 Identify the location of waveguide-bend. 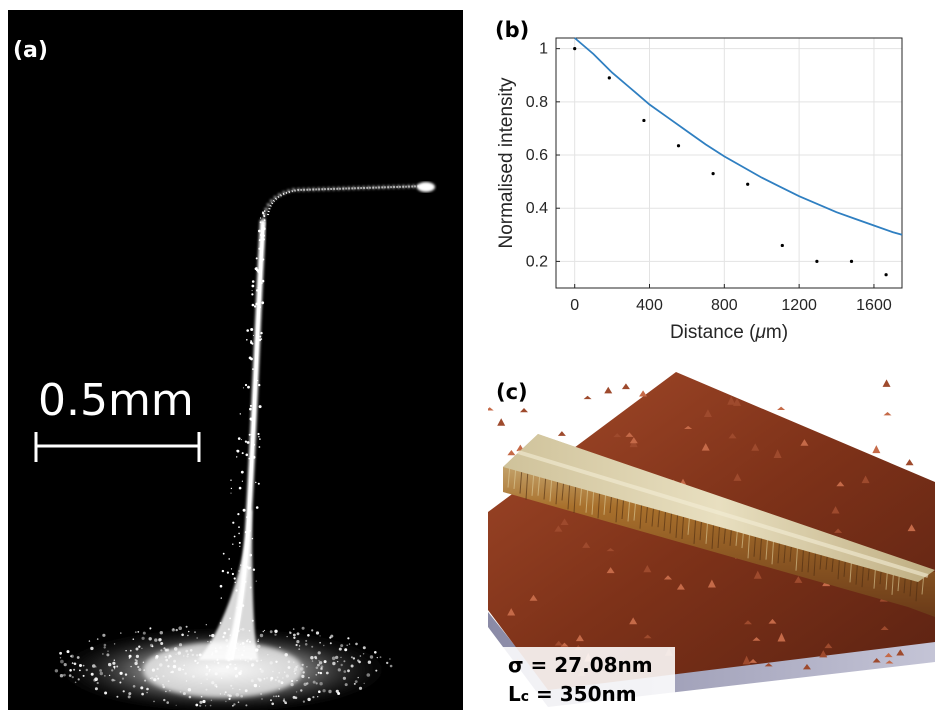
(342, 205).